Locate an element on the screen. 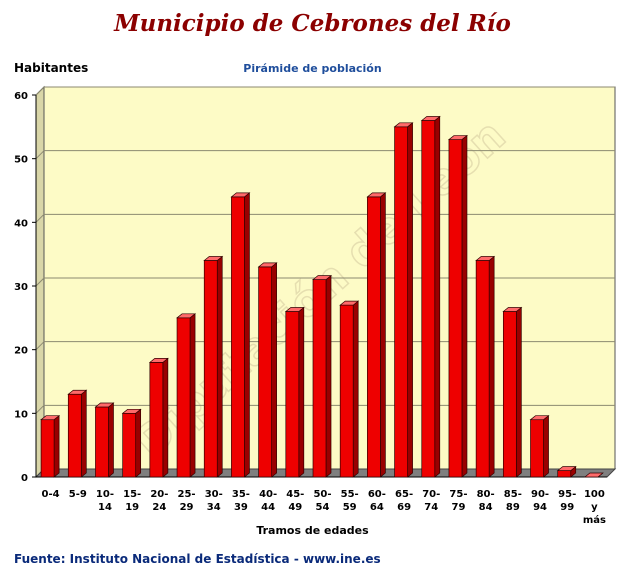 This screenshot has width=625, height=577. x-tick-label: 74 is located at coordinates (431, 507).